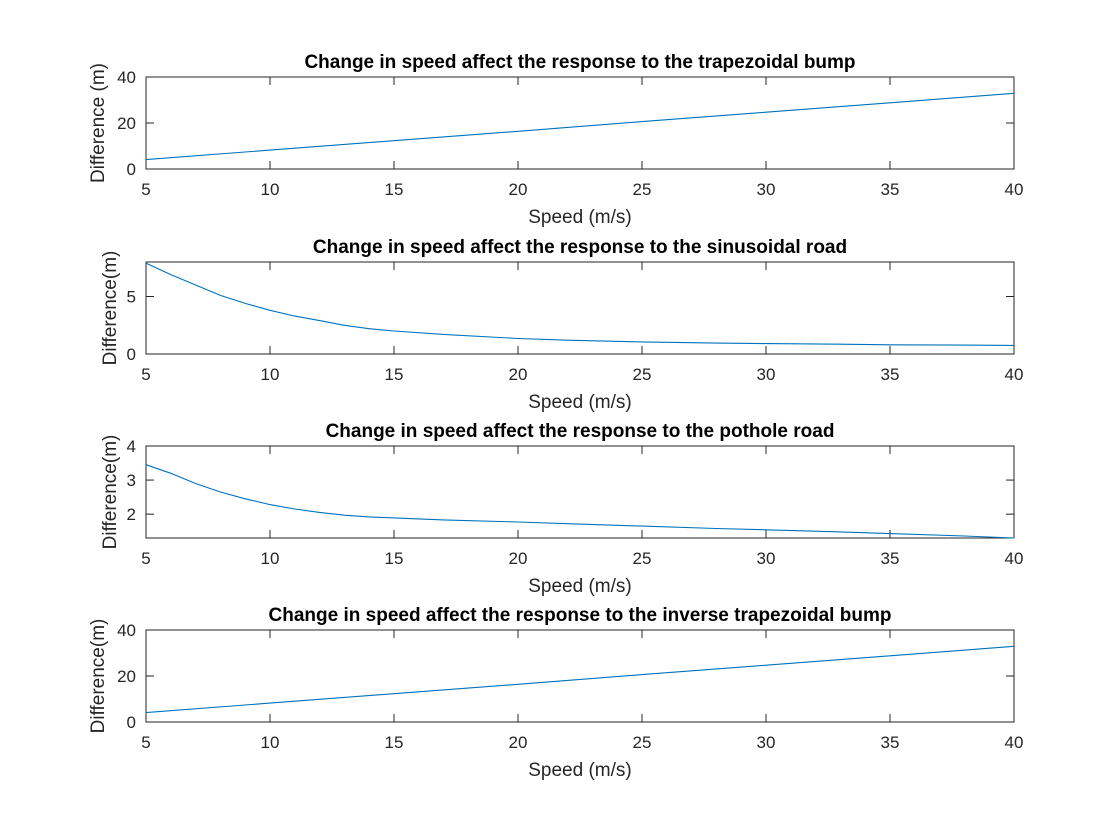 This screenshot has width=1120, height=840. I want to click on y-axis-label: Difference (m), so click(98, 123).